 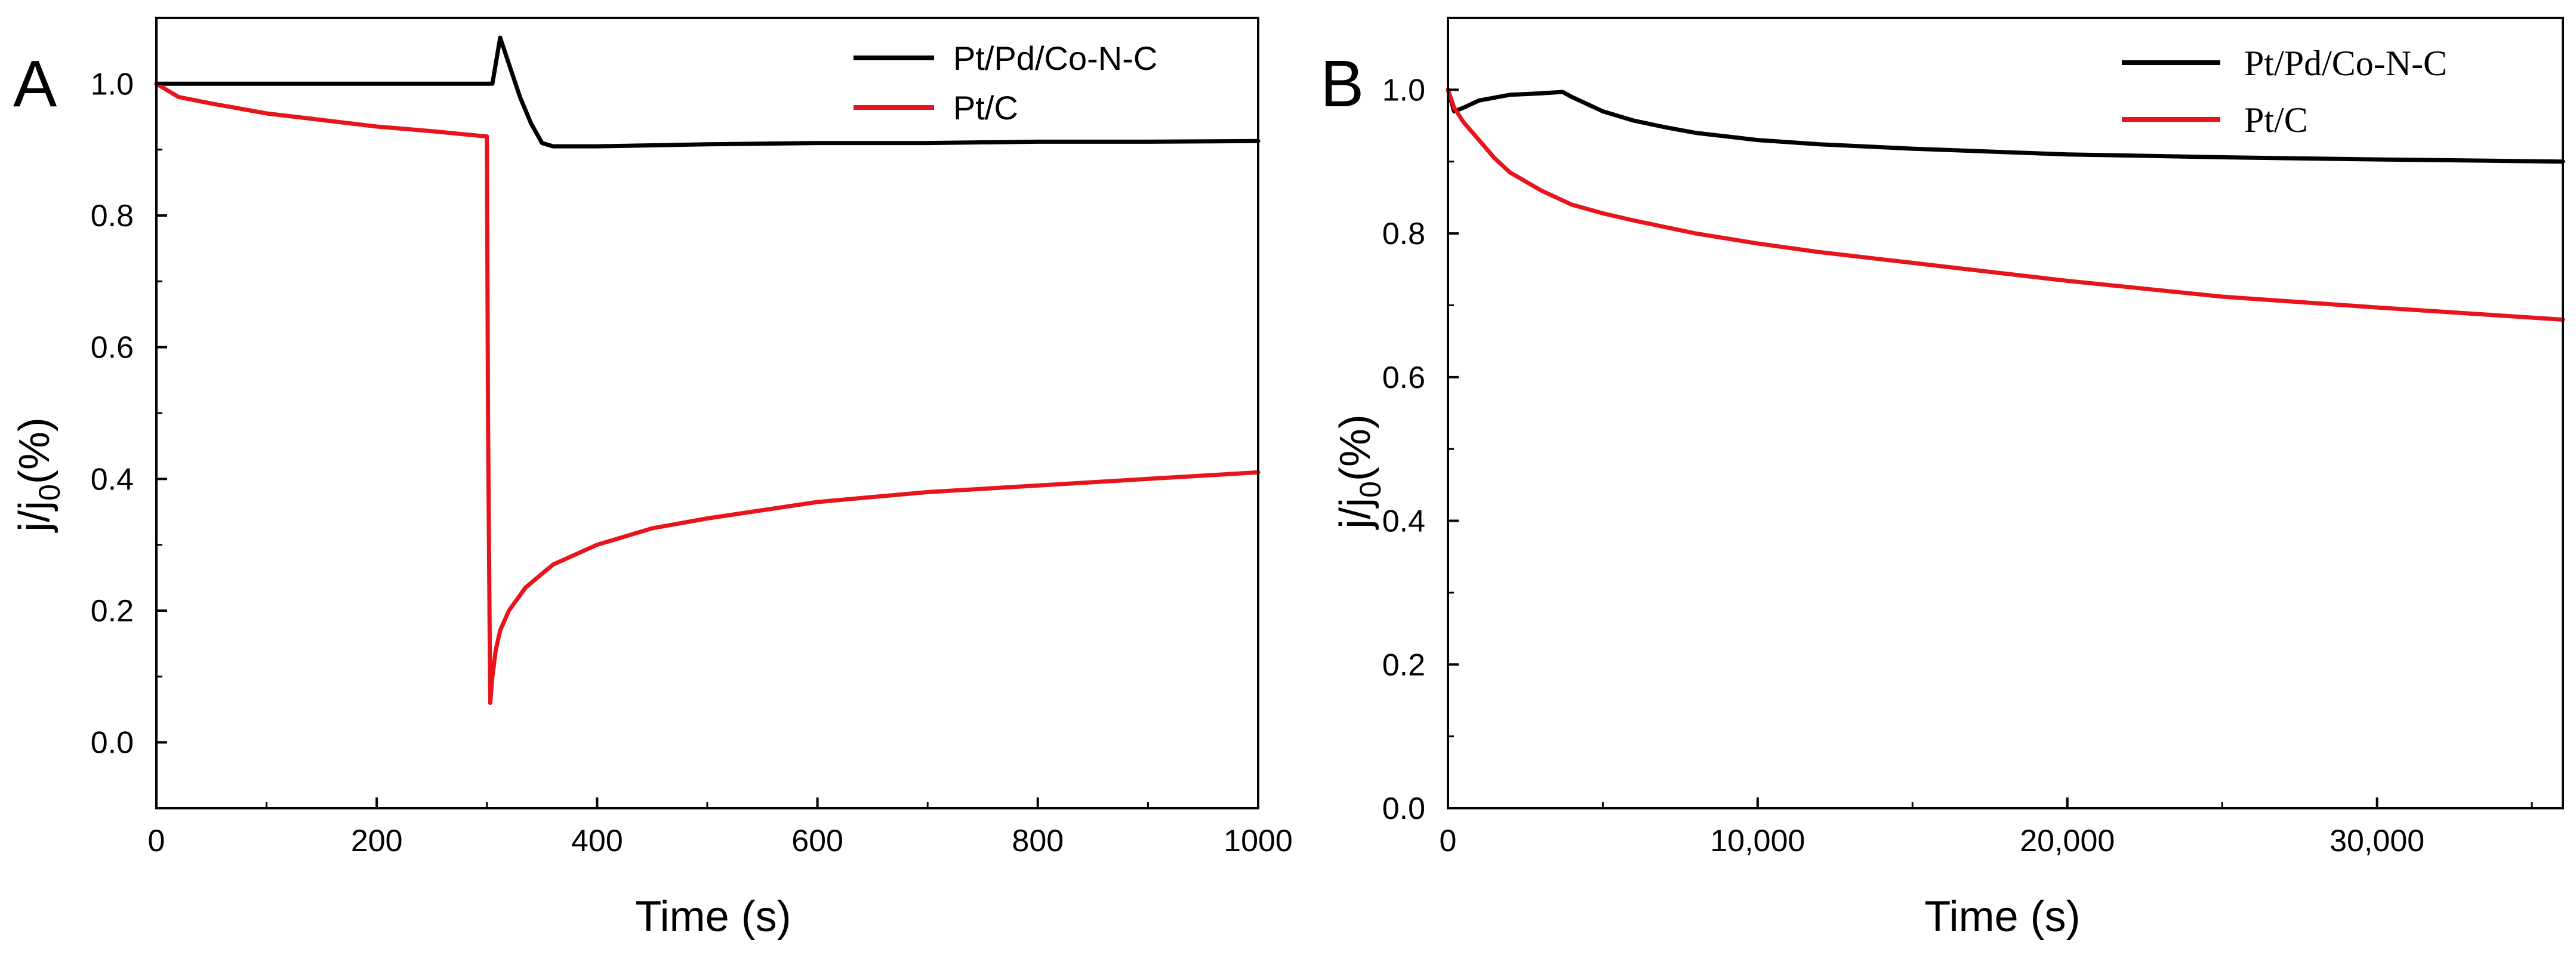 I want to click on panel-a-y-title-tail: (%), so click(x=34, y=451).